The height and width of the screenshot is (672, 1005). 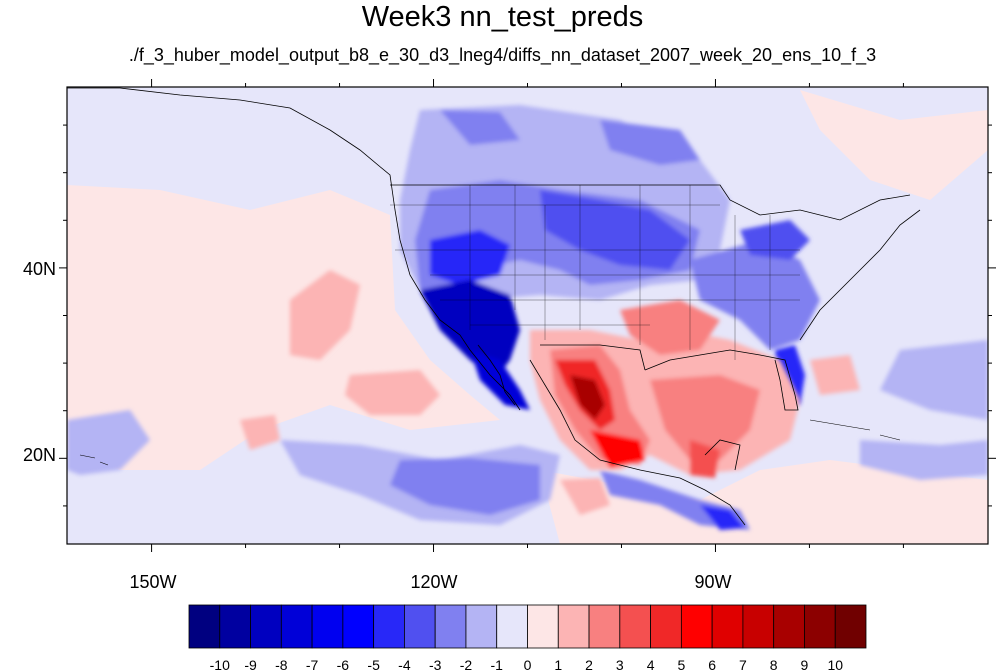 I want to click on colorbar-label: 0, so click(x=528, y=664).